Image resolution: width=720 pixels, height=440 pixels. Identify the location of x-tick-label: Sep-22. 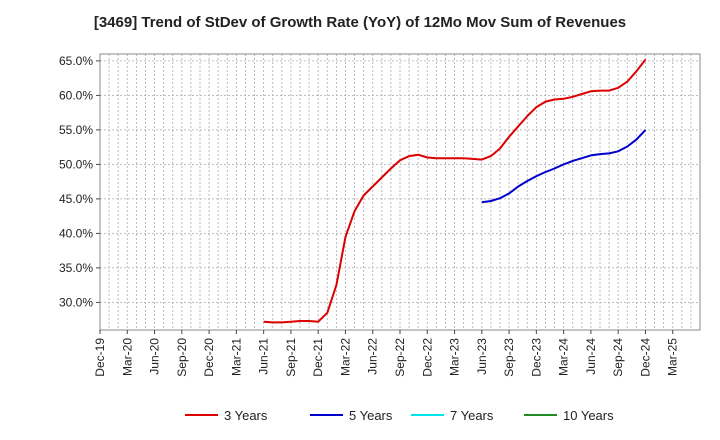
(400, 357).